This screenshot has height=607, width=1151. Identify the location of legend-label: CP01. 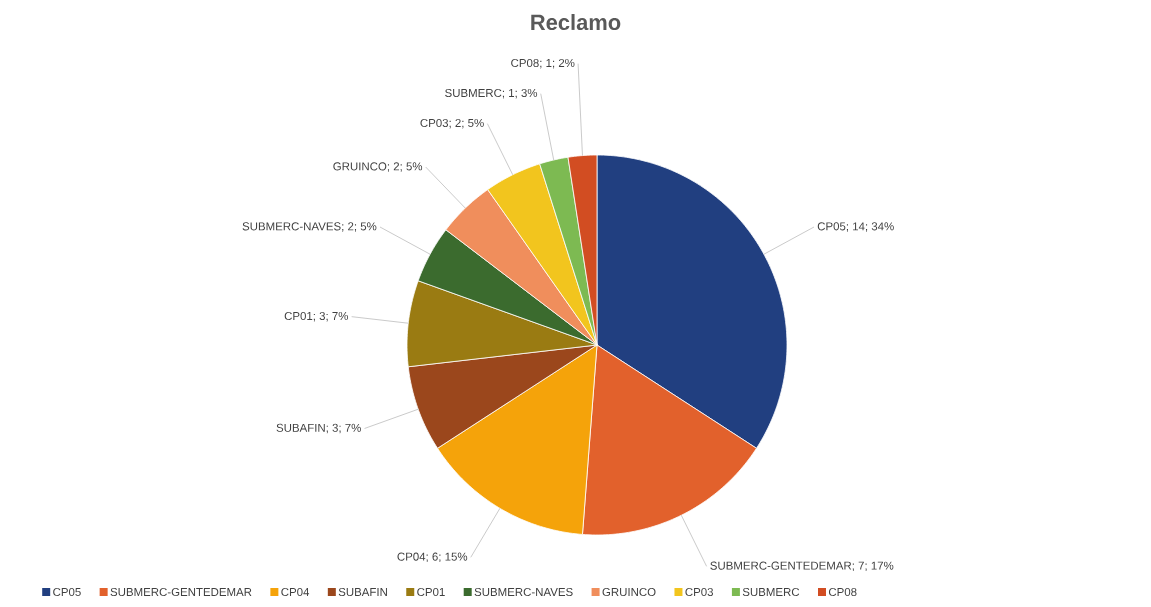
(431, 592).